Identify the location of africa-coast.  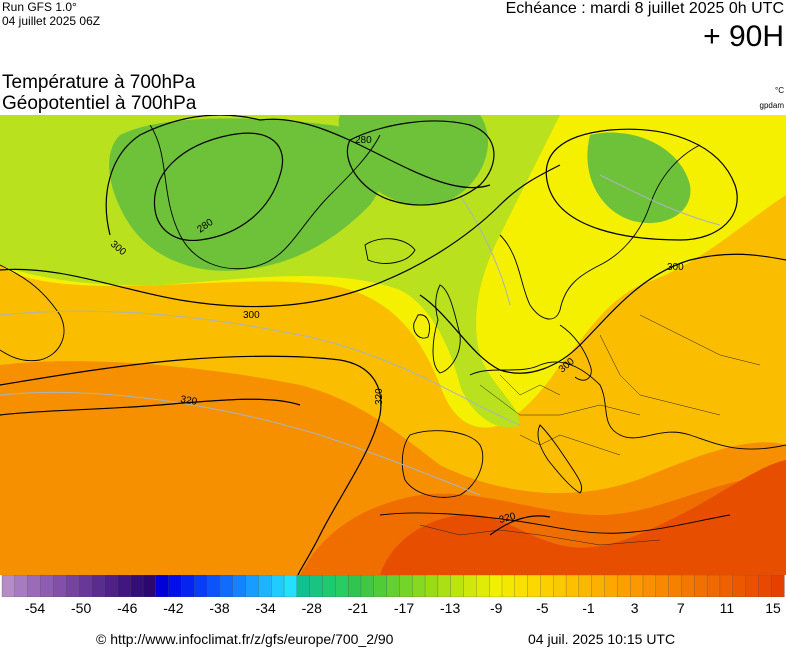
(555, 523).